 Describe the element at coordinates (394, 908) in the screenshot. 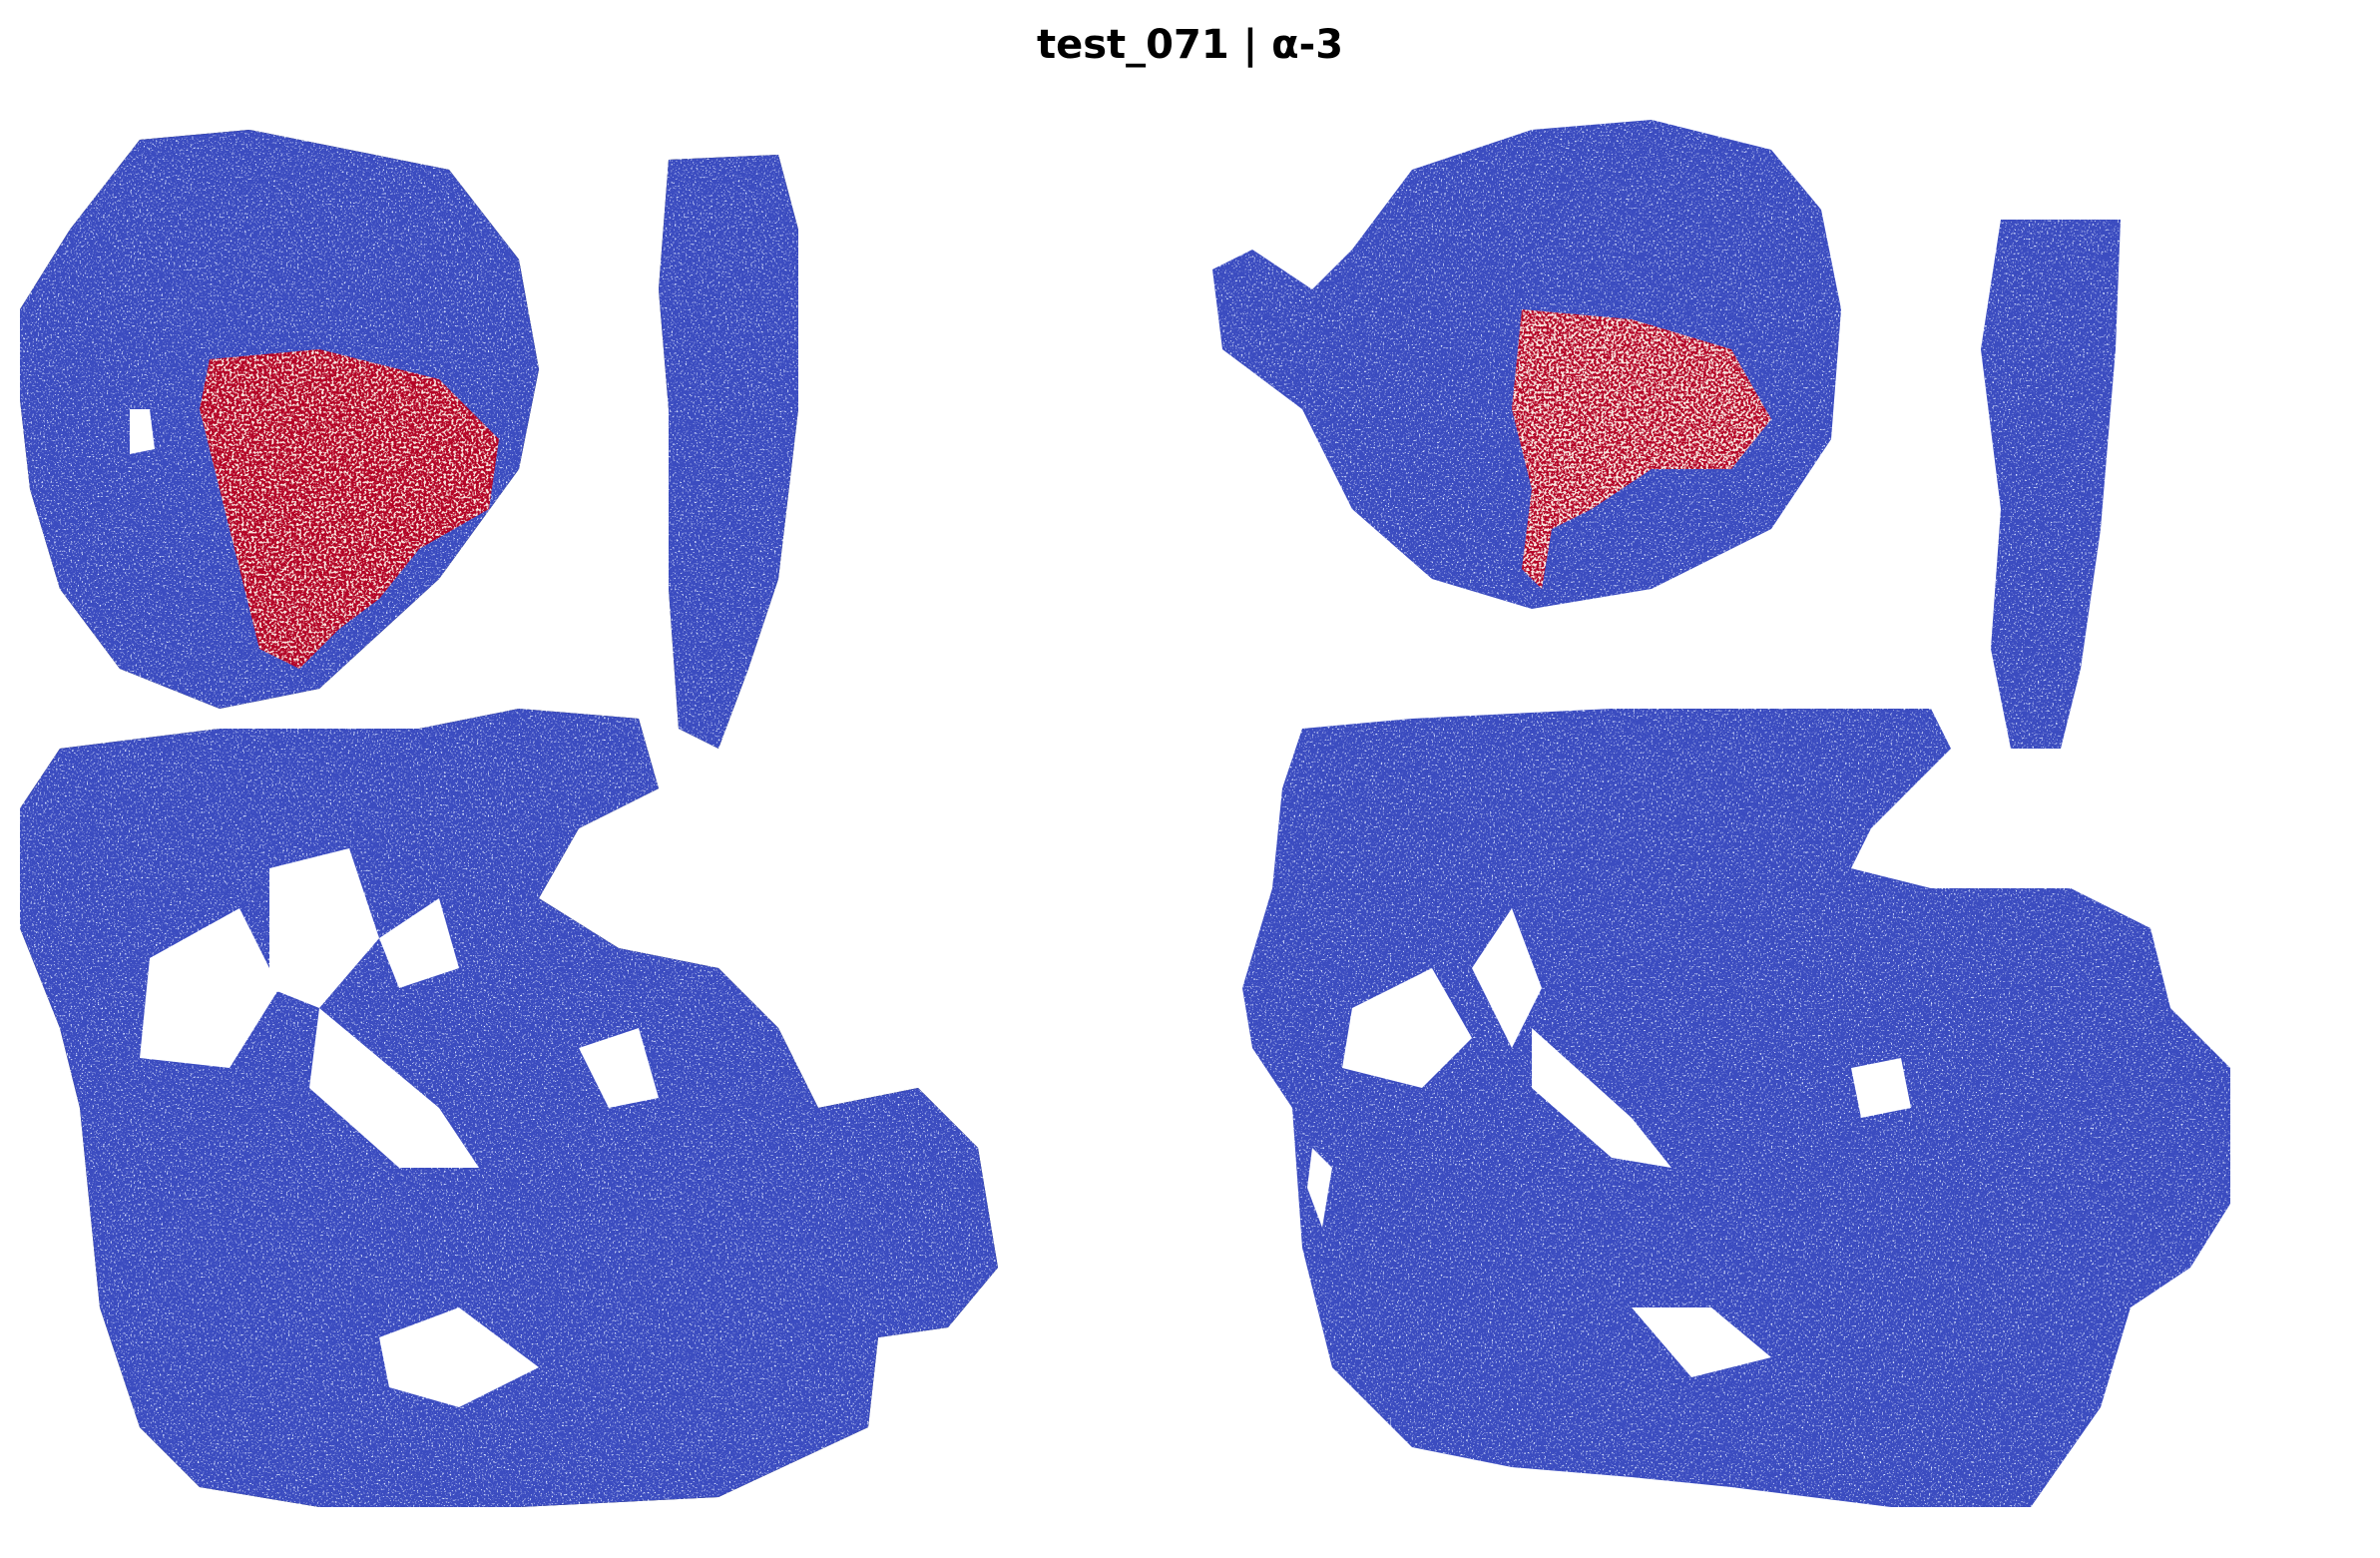

I see `tissue-holes-left` at that location.